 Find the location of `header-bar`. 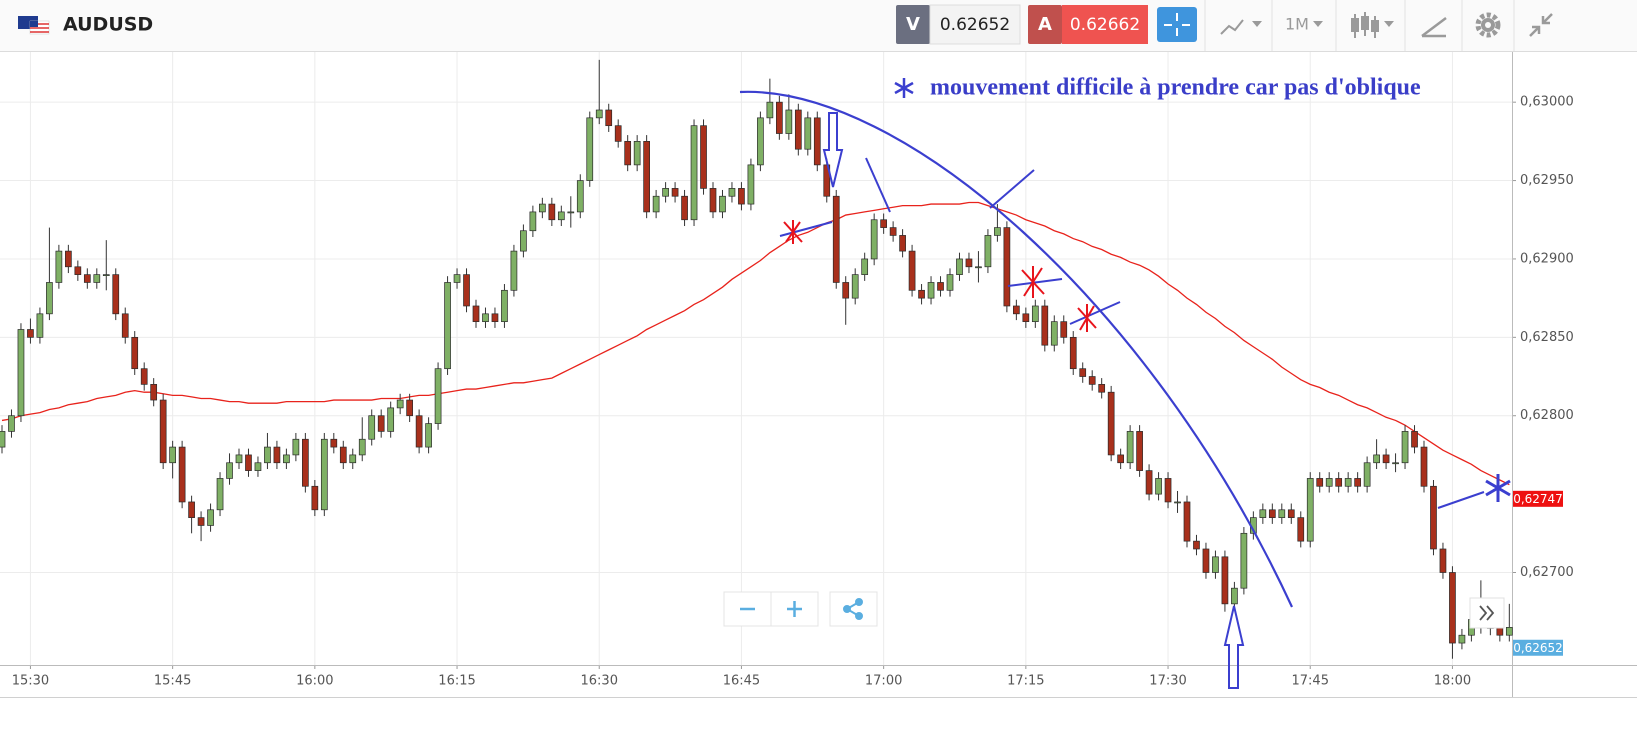

header-bar is located at coordinates (818, 25).